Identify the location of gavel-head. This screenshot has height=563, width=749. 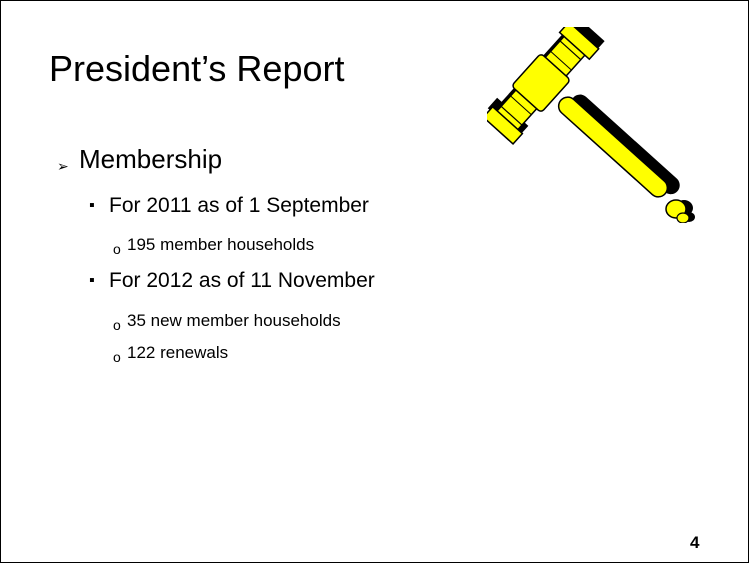
(543, 86).